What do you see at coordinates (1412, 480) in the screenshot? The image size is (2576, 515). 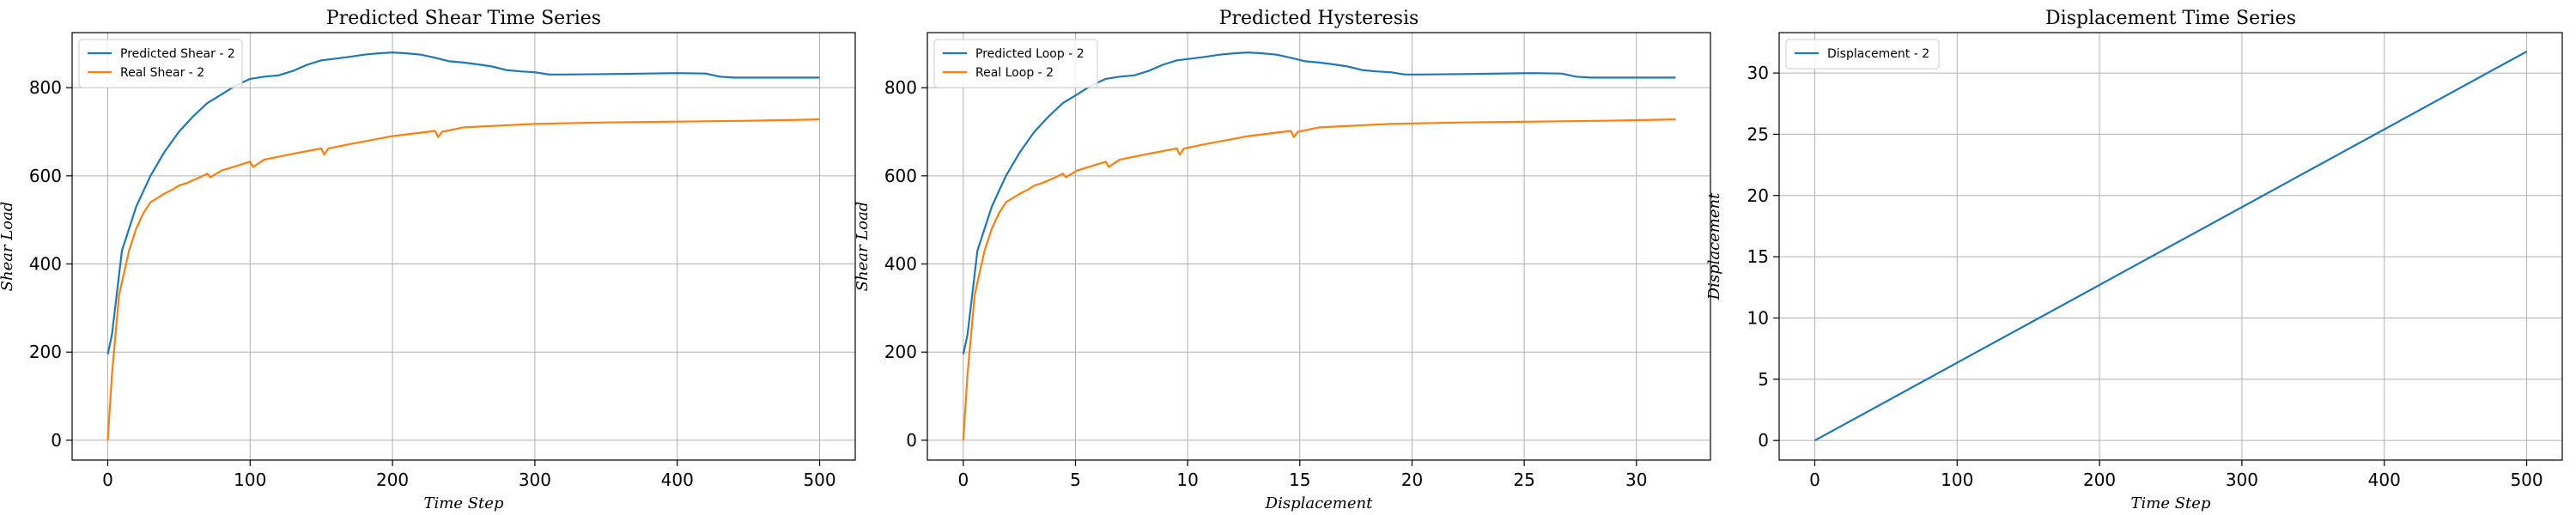 I see `x-tick-label: 20` at bounding box center [1412, 480].